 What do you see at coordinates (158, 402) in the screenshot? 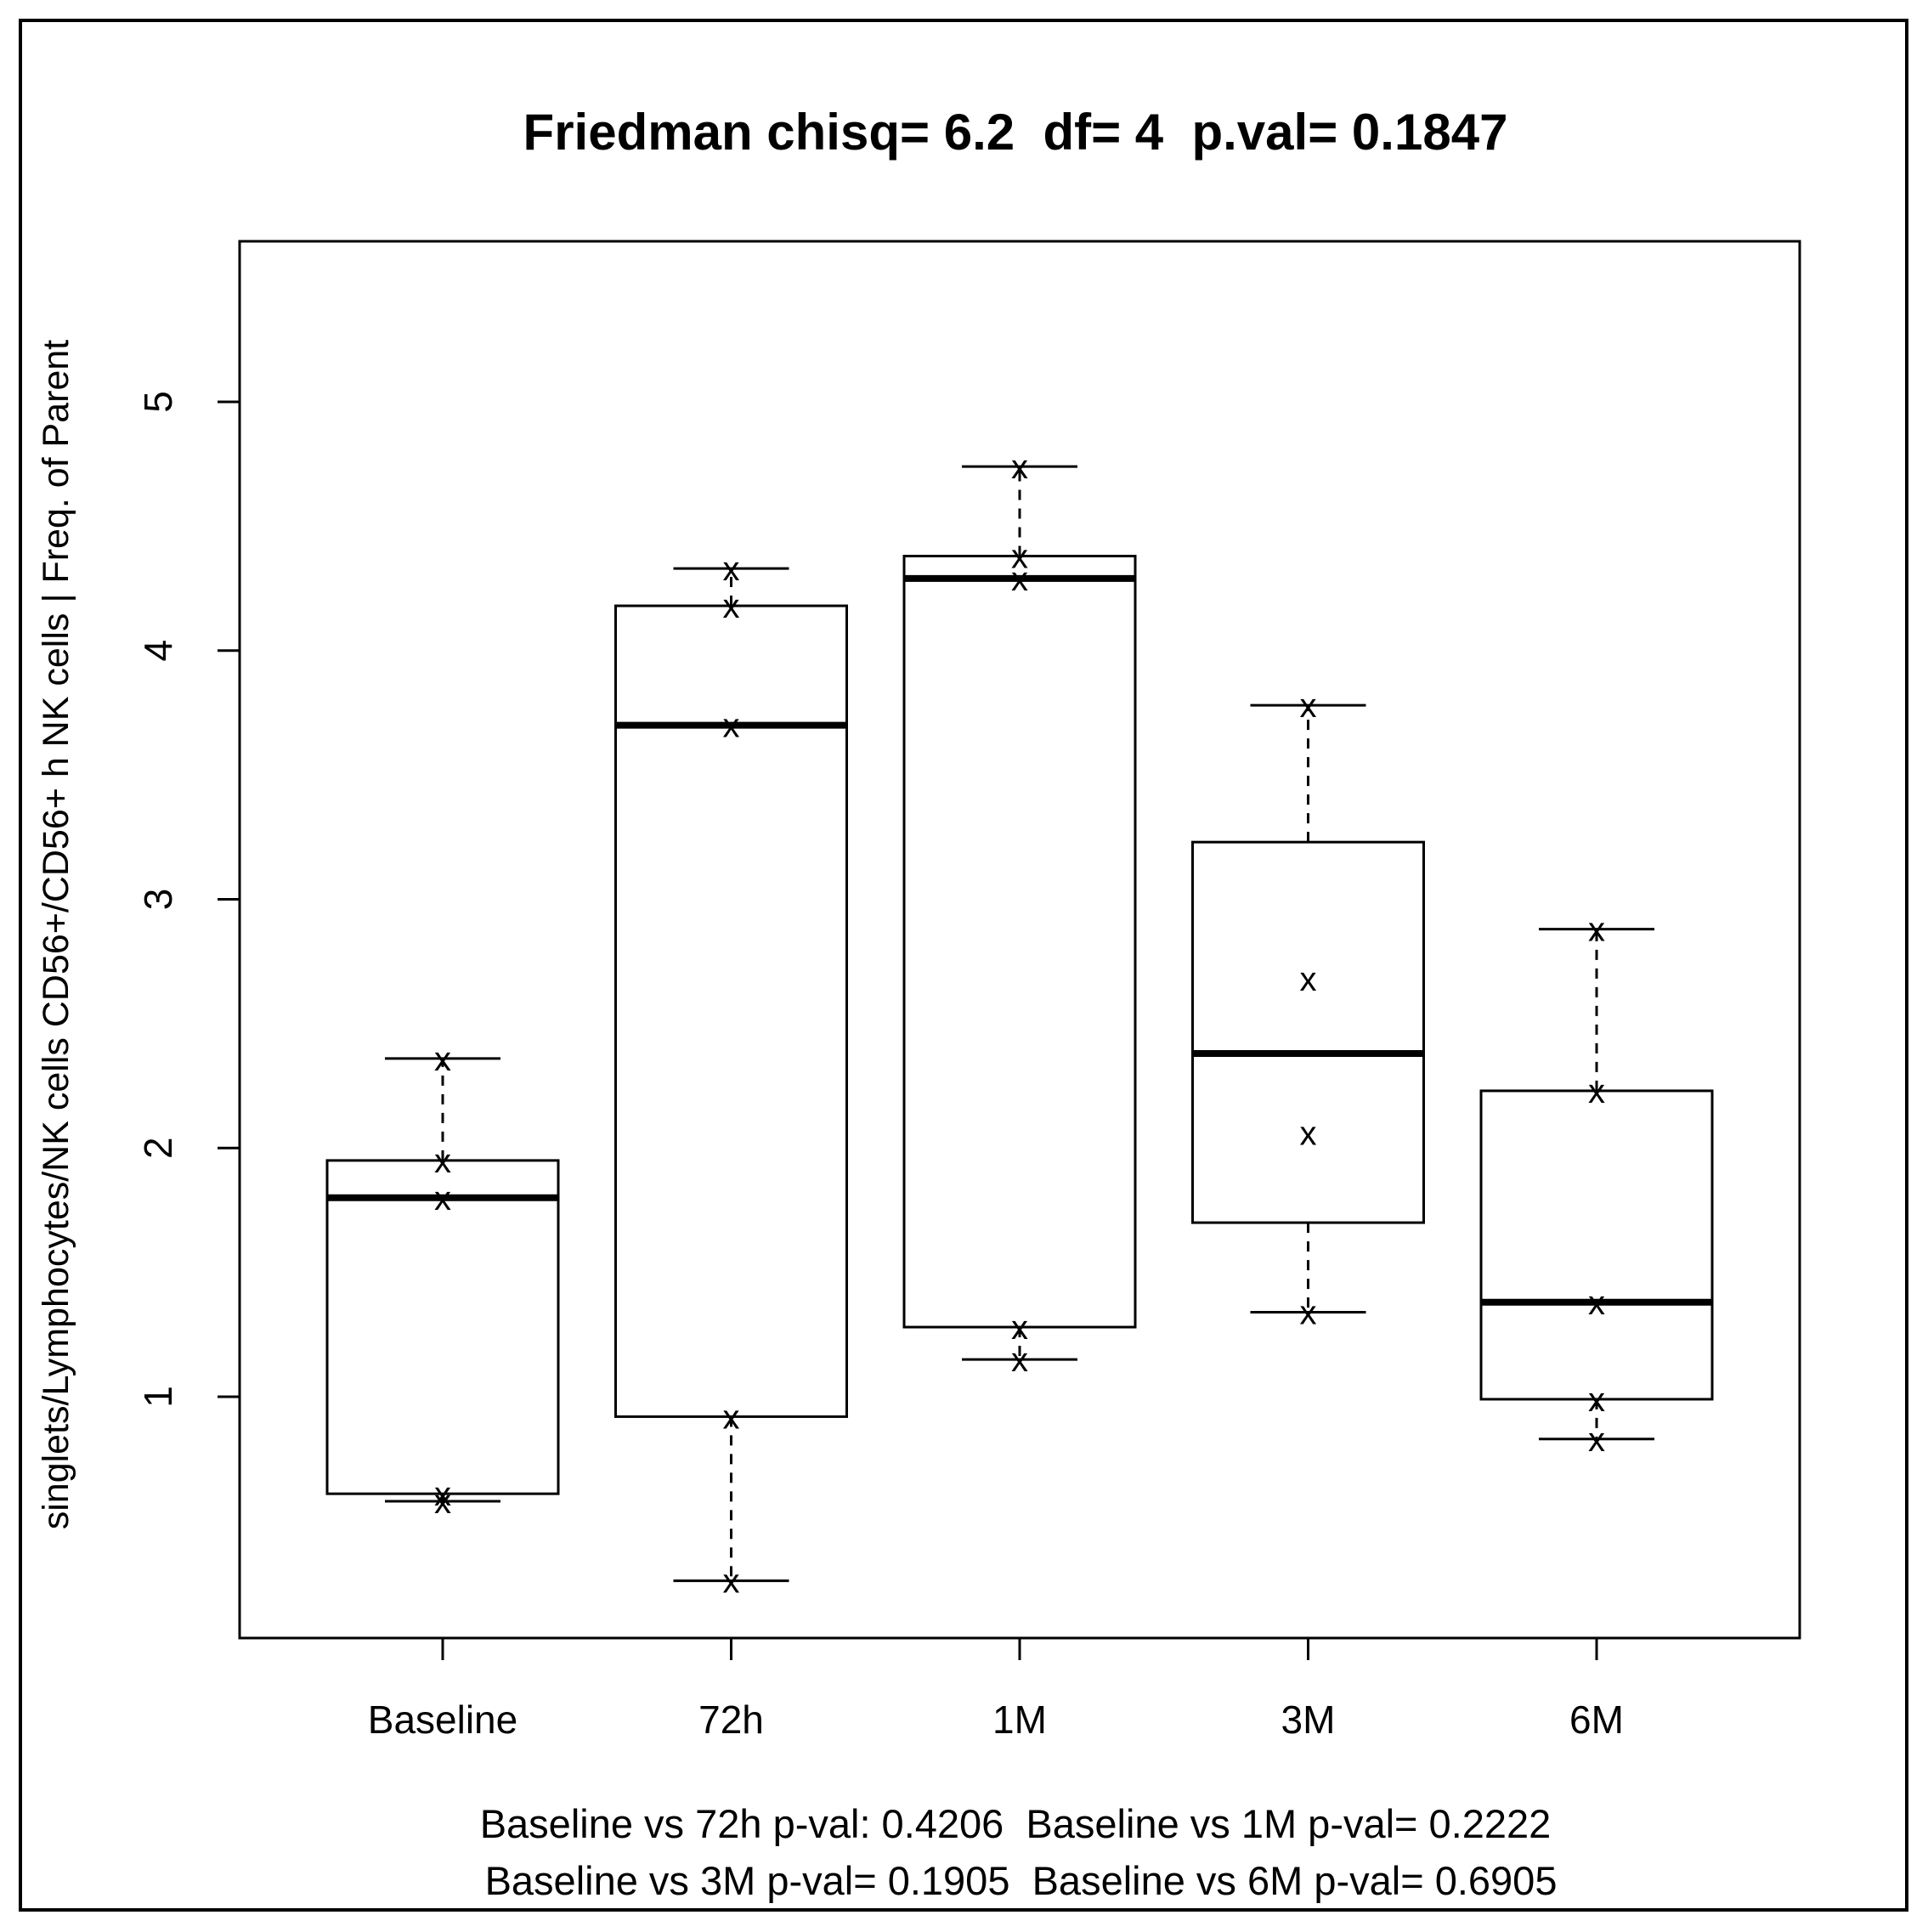
I see `y-tick-label: 5` at bounding box center [158, 402].